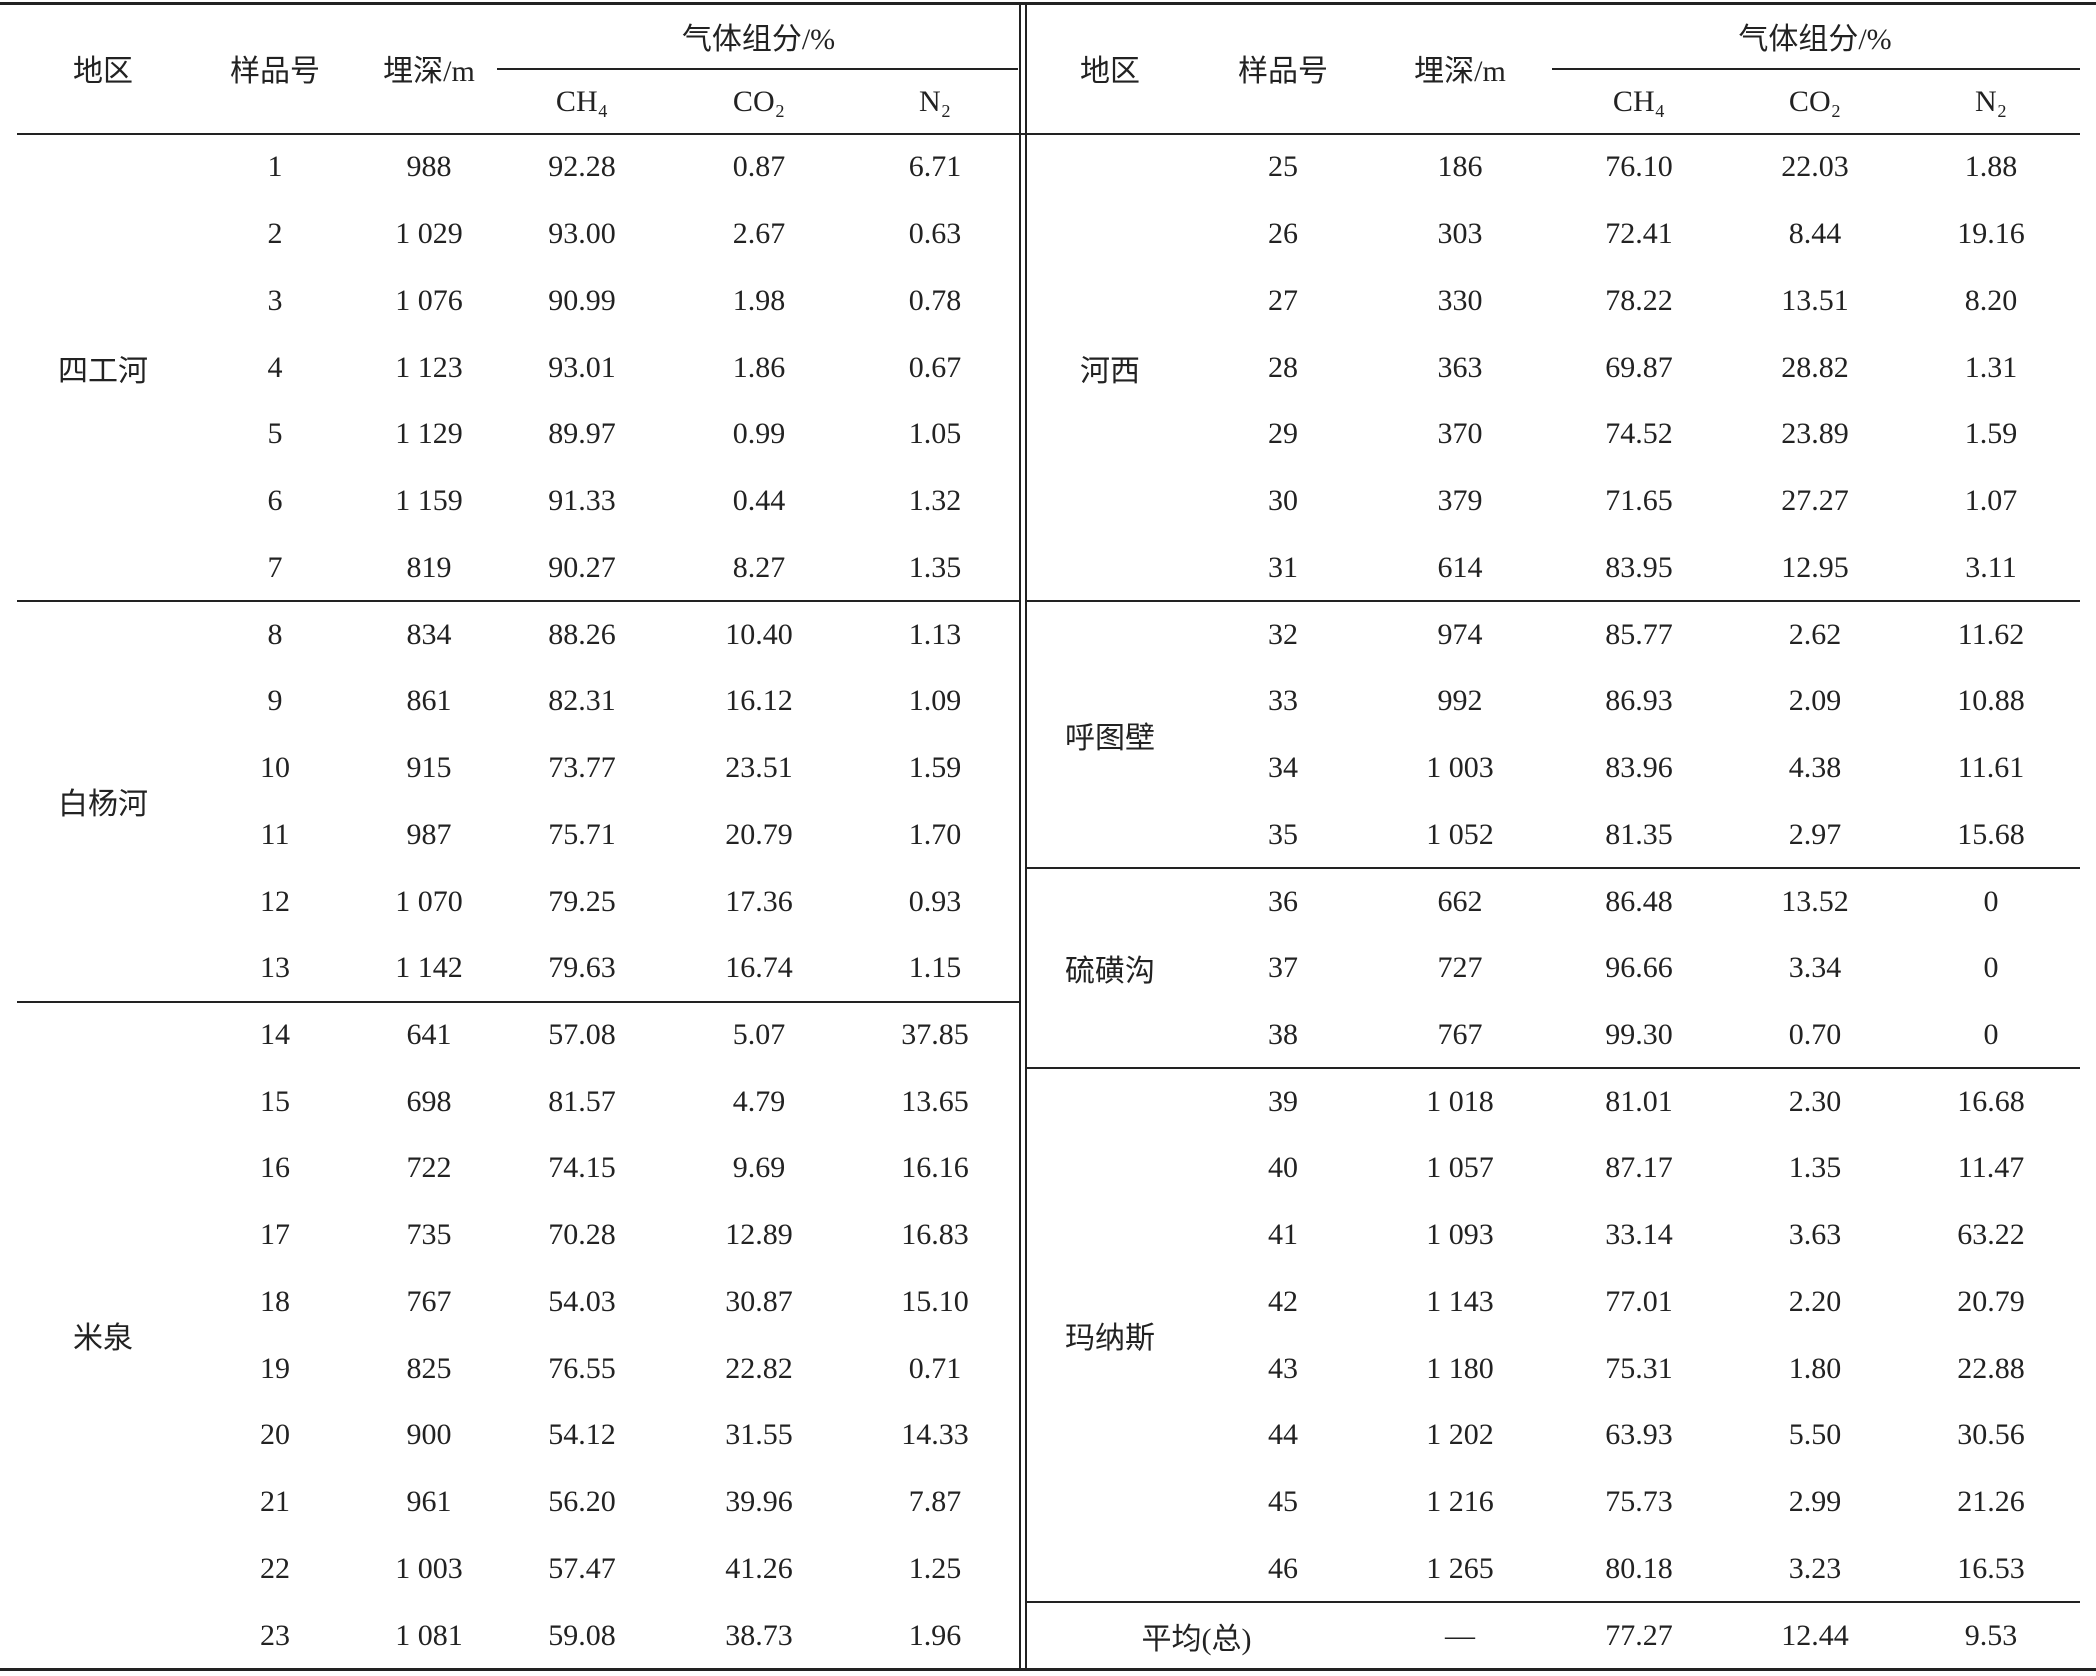  Describe the element at coordinates (1283, 768) in the screenshot. I see `cell: 34` at that location.